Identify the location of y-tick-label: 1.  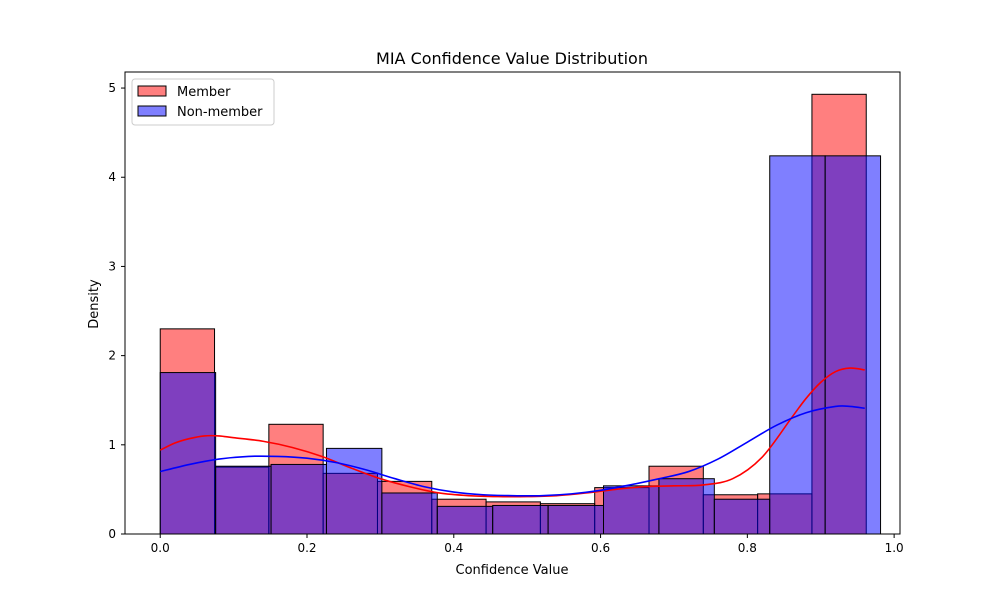
(112, 445).